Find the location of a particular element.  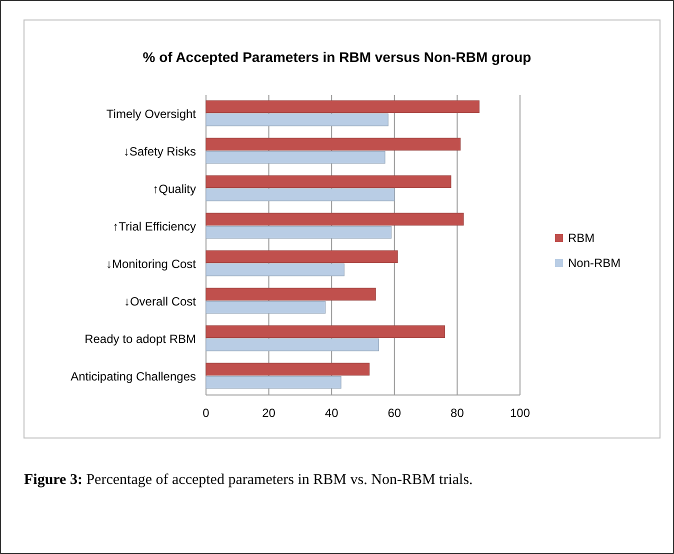

caption: Figure 3: Percentage of accepted parameters in RBM vs. Non-RBM trials. is located at coordinates (248, 480).